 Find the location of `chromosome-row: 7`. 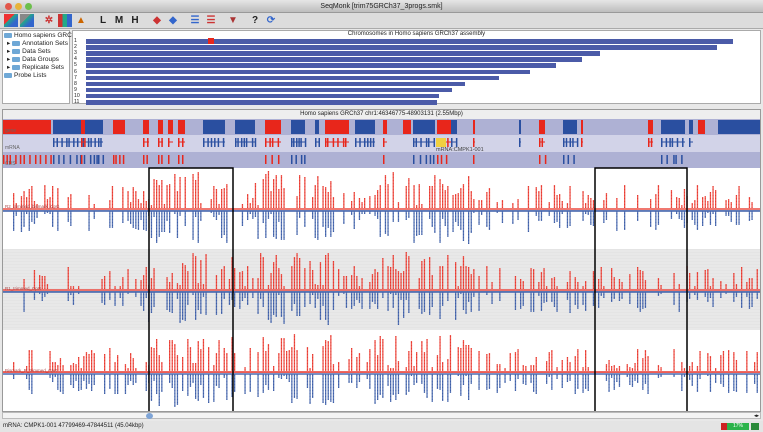

chromosome-row: 7 is located at coordinates (416, 78).